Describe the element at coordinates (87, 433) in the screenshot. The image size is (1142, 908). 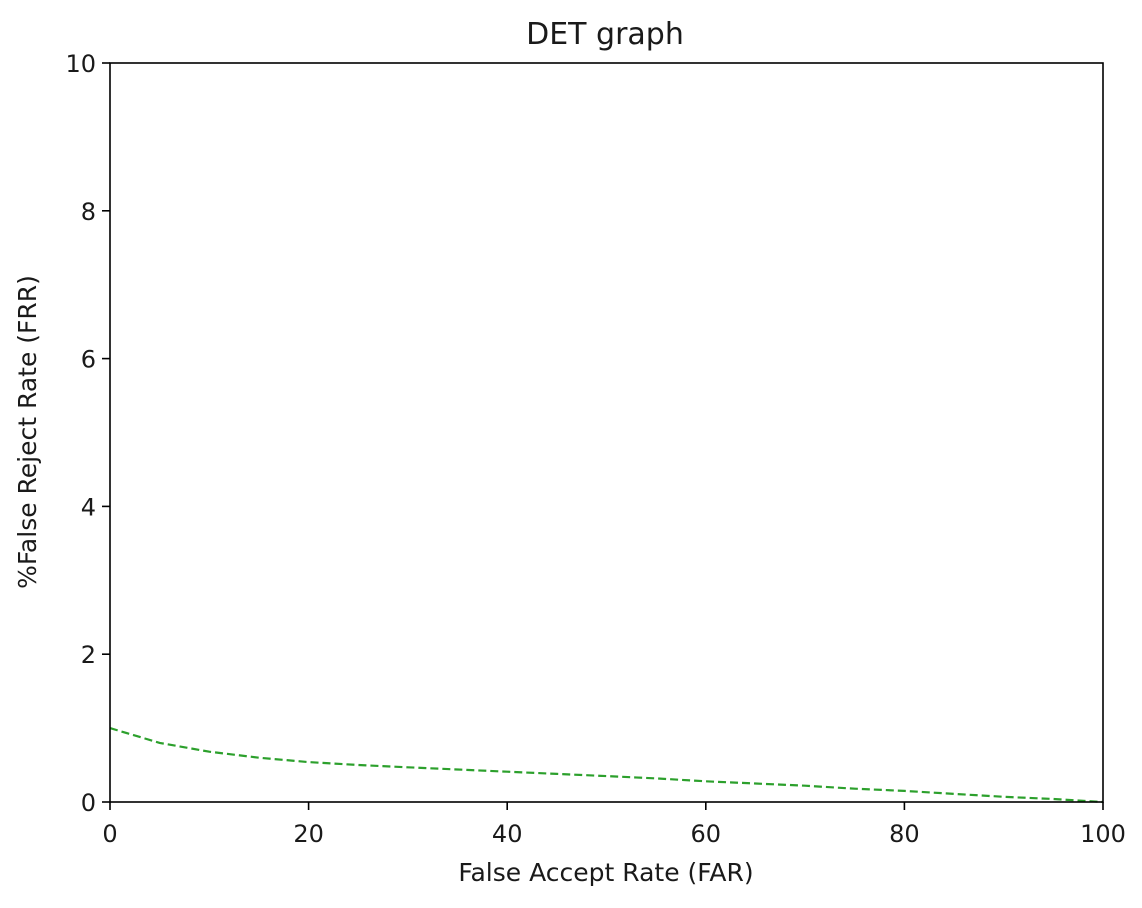
I see `y-axis: 0 2 4 6 8 10` at that location.